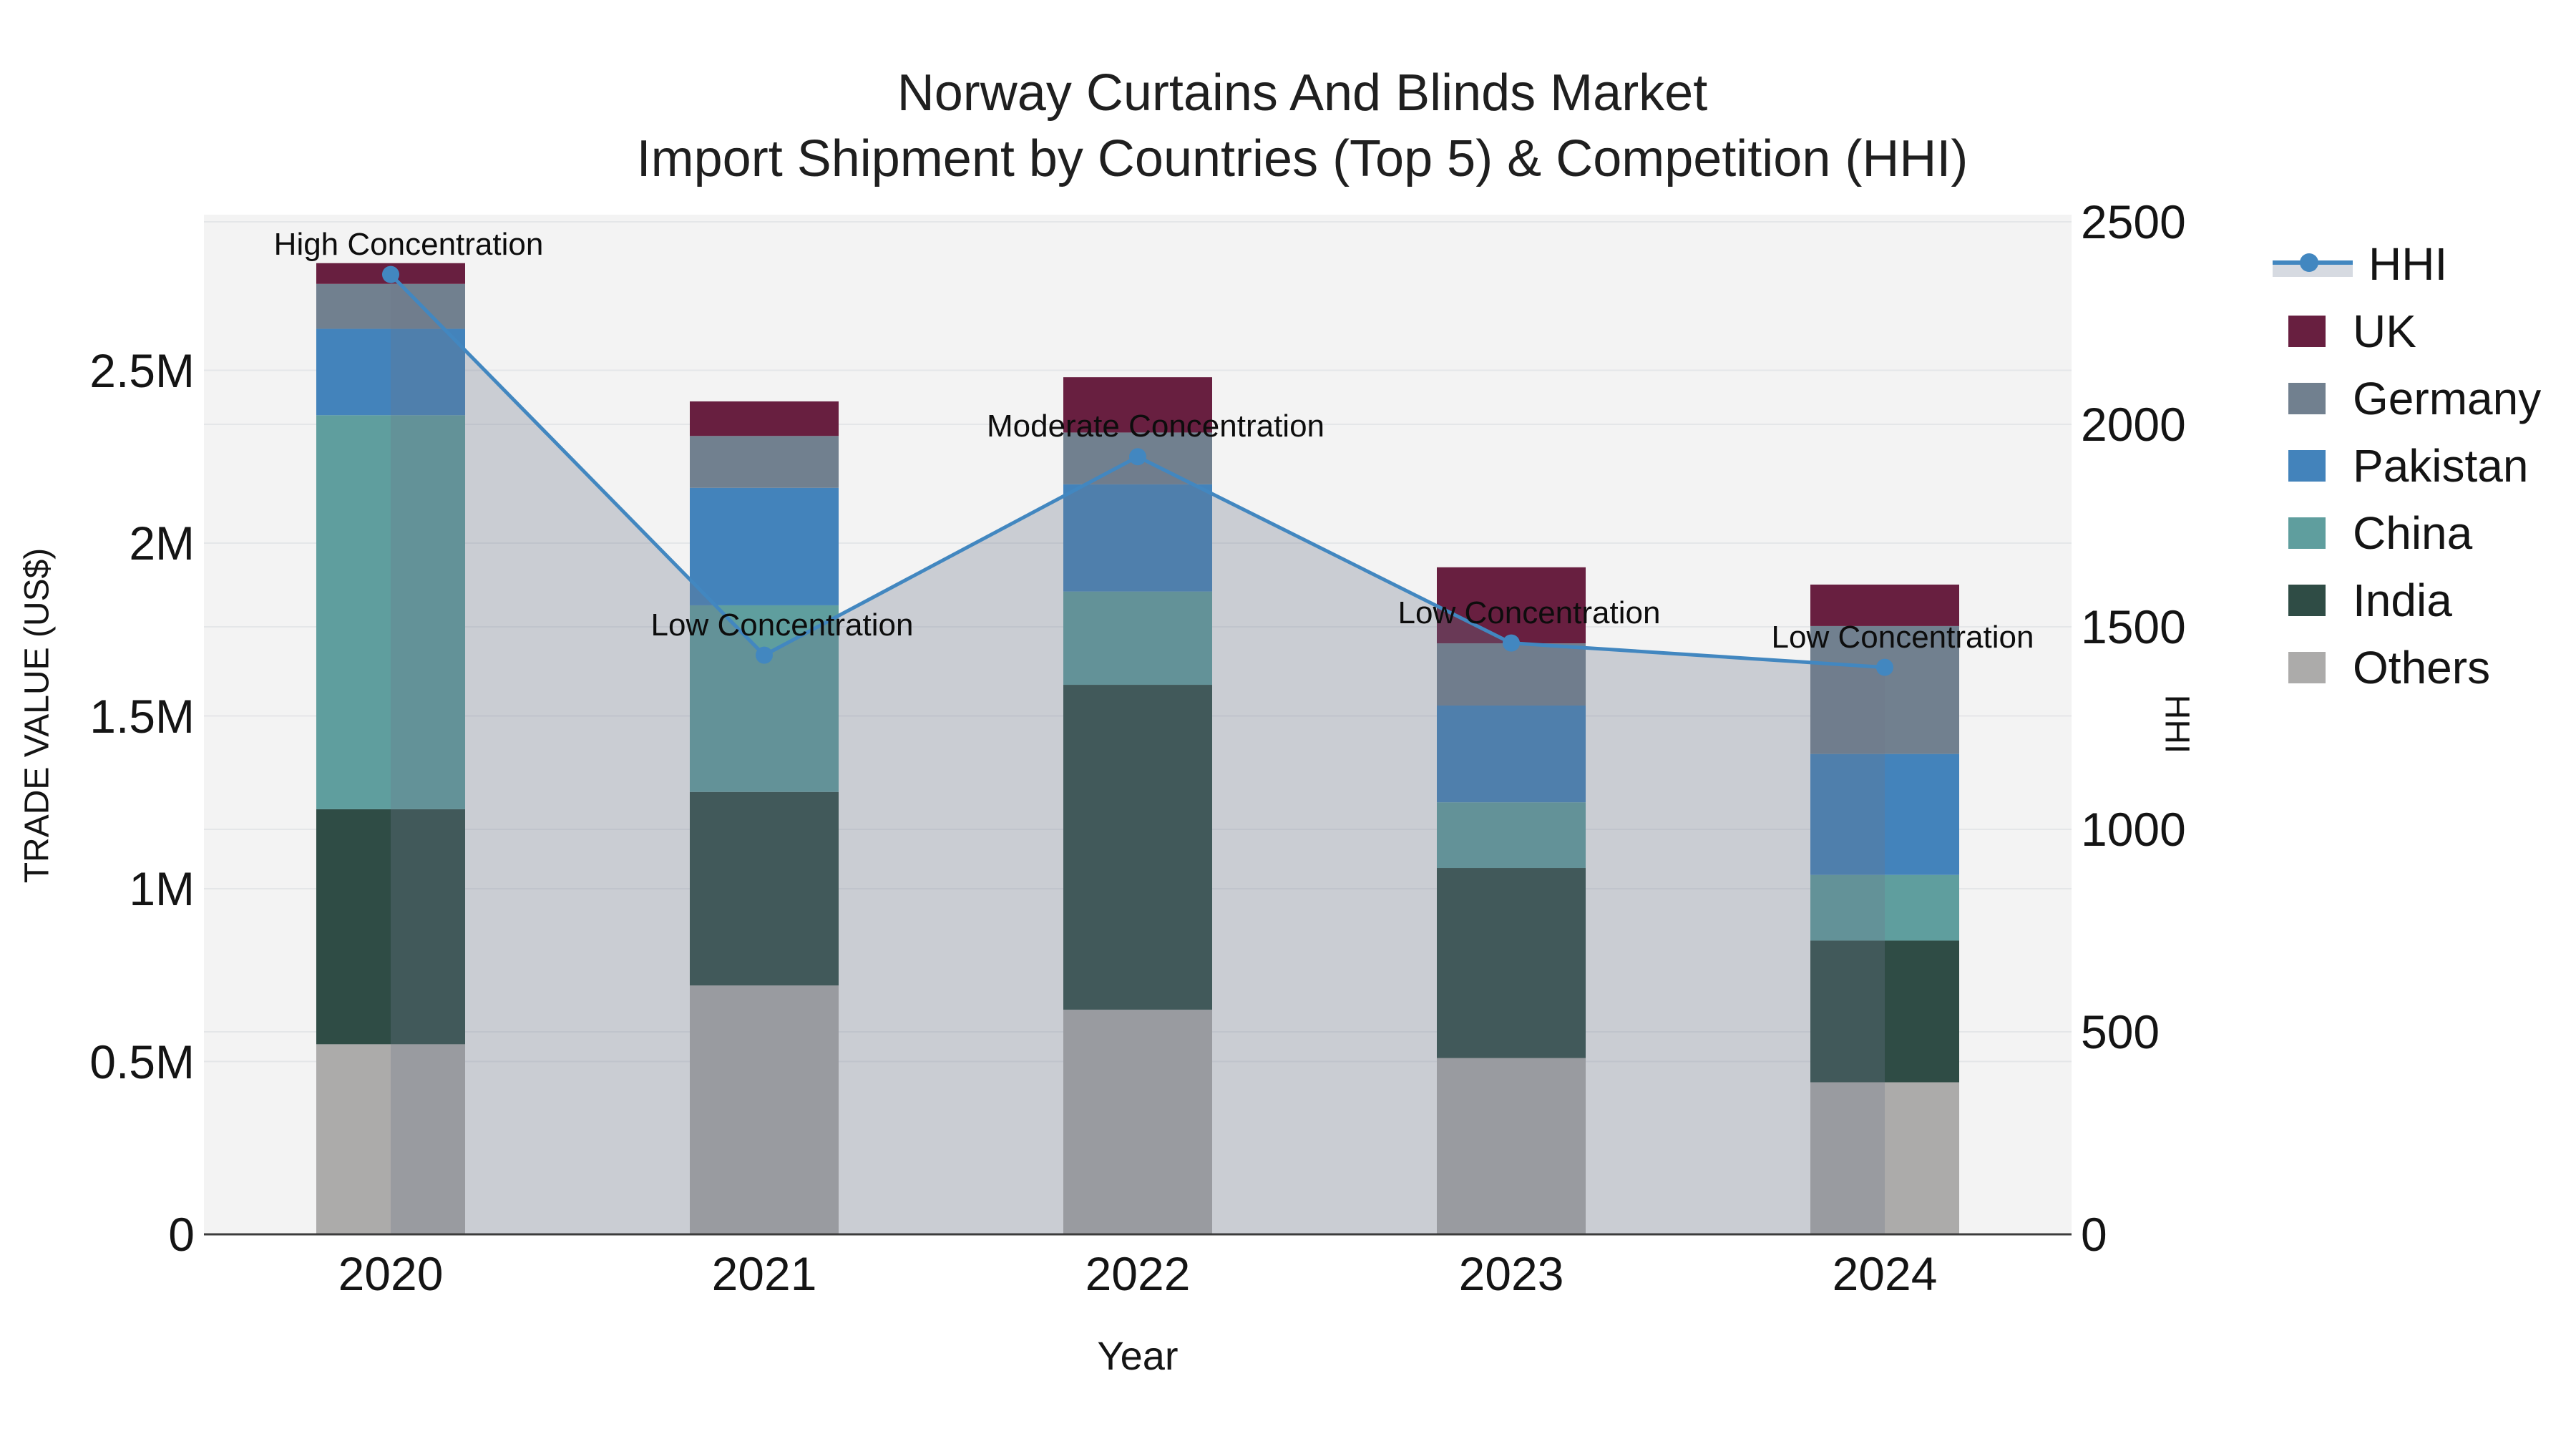 This screenshot has height=1449, width=2576. I want to click on legend-item-pakistan: Pakistan, so click(2407, 465).